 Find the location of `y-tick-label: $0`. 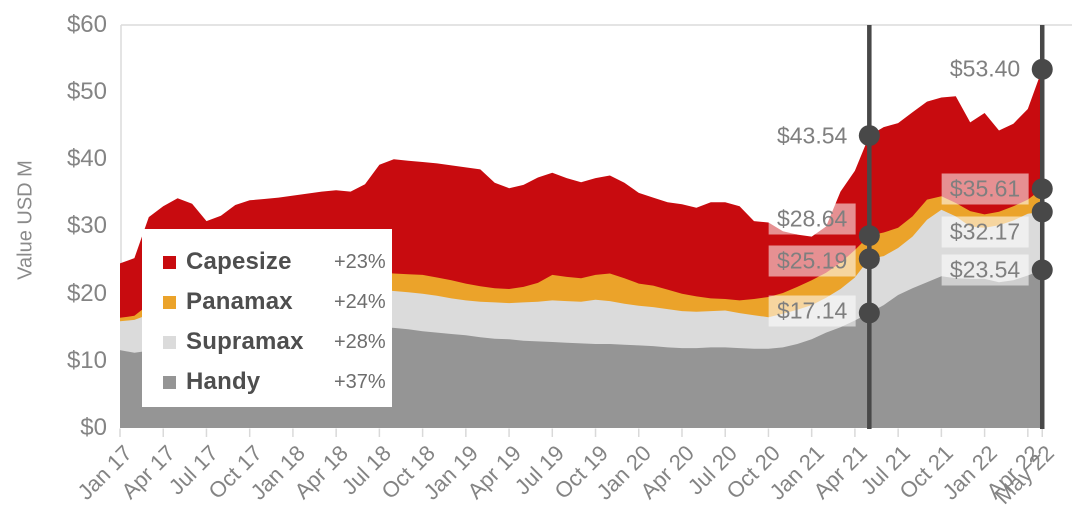

y-tick-label: $0 is located at coordinates (93, 427).